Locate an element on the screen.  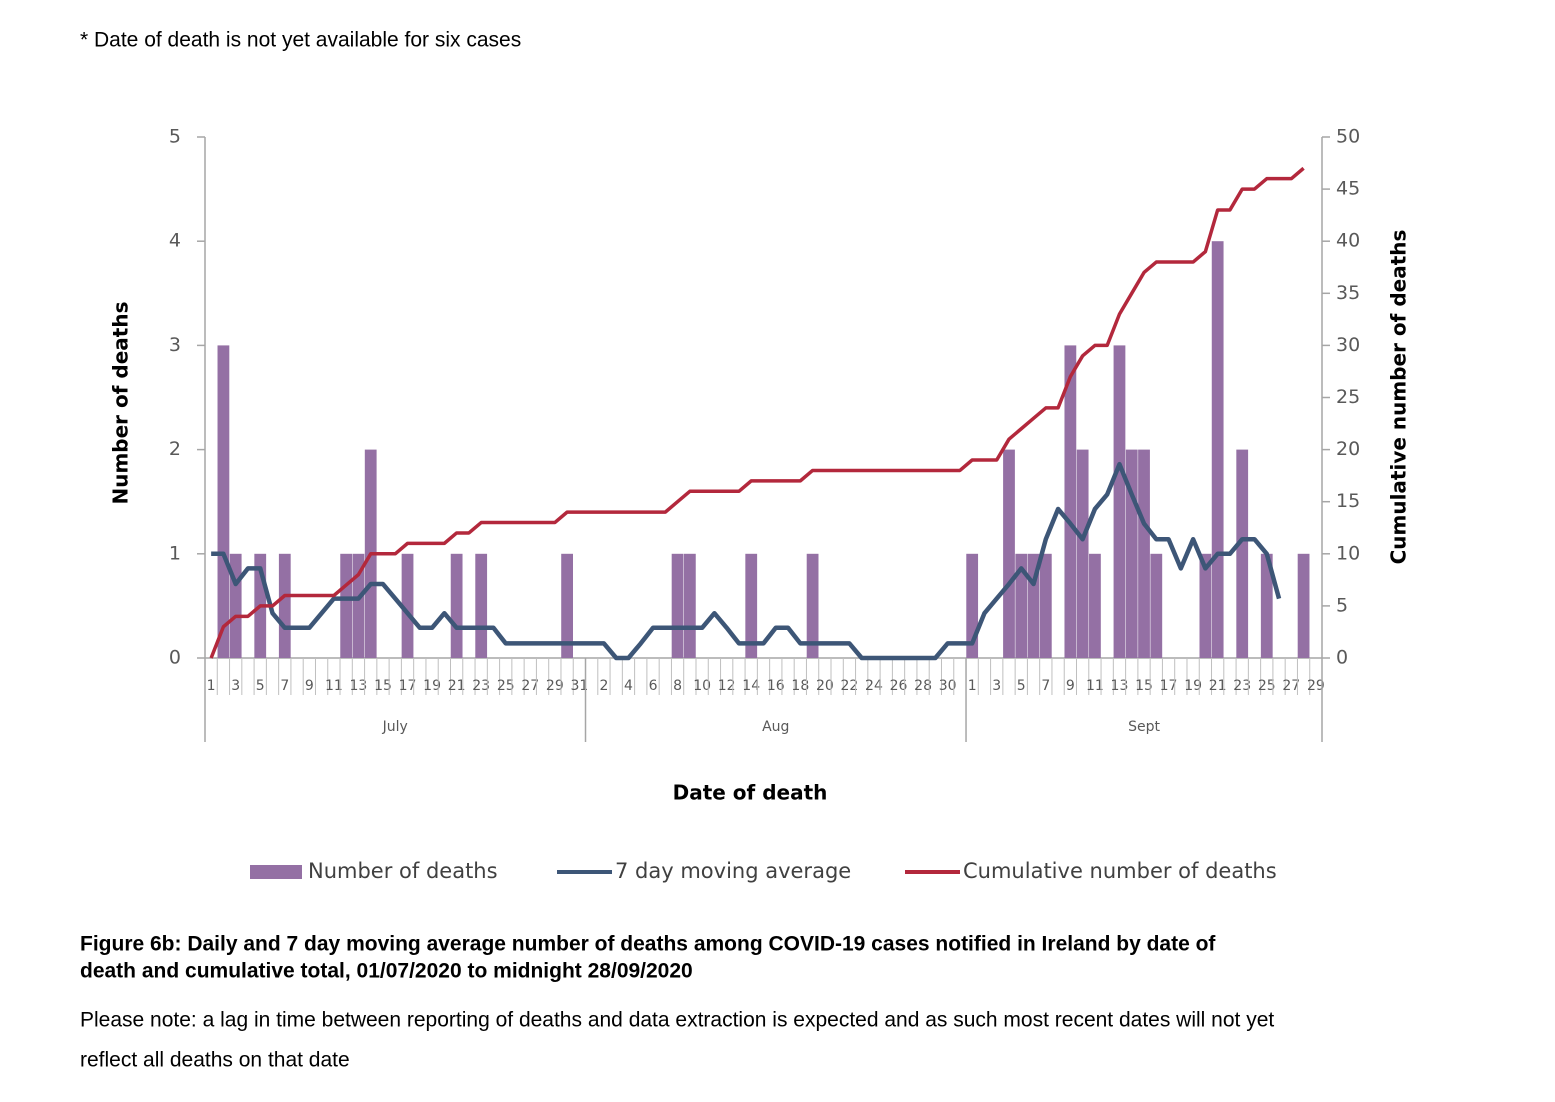
x-tick-label: 6 is located at coordinates (653, 686).